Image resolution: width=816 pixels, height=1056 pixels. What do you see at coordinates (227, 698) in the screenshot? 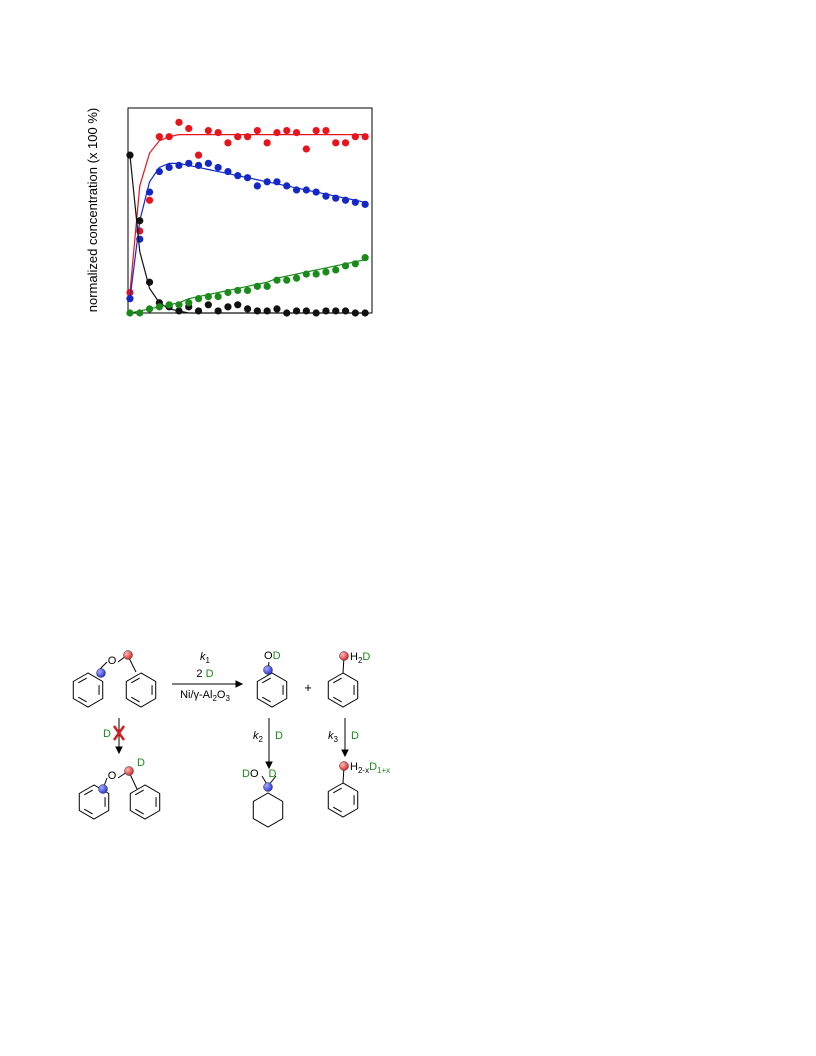
I see `catalyst-sub: 3` at bounding box center [227, 698].